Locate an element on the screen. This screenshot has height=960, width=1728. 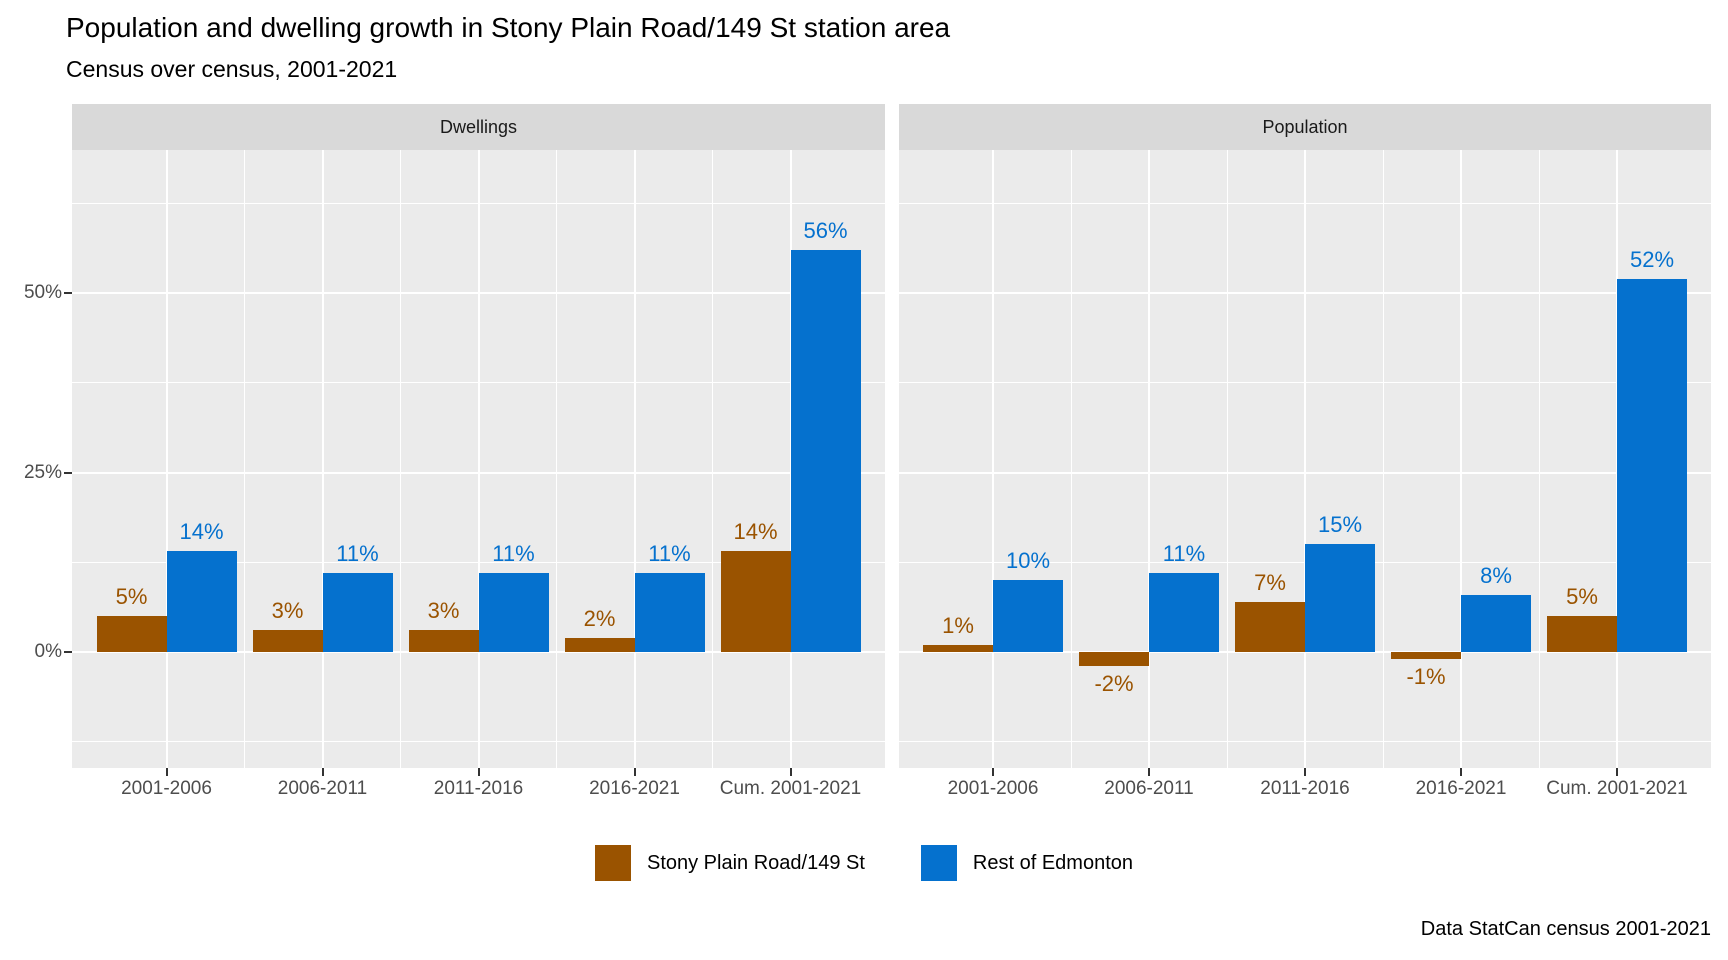
y-axis-label: 25% is located at coordinates (42, 472).